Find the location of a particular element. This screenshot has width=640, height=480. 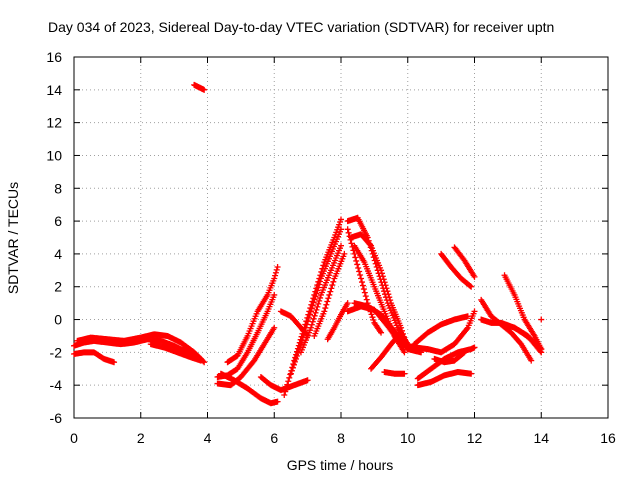

x-tick-label: 10 is located at coordinates (408, 438).